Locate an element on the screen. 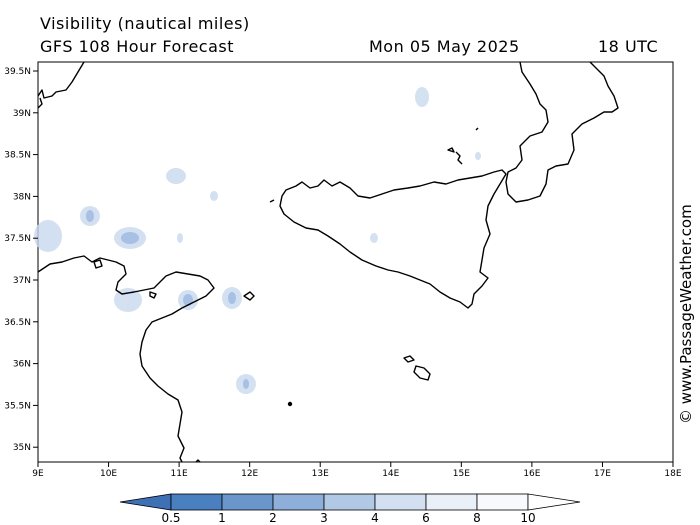 The width and height of the screenshot is (700, 525). lat-tick-label: 39.5N is located at coordinates (17, 72).